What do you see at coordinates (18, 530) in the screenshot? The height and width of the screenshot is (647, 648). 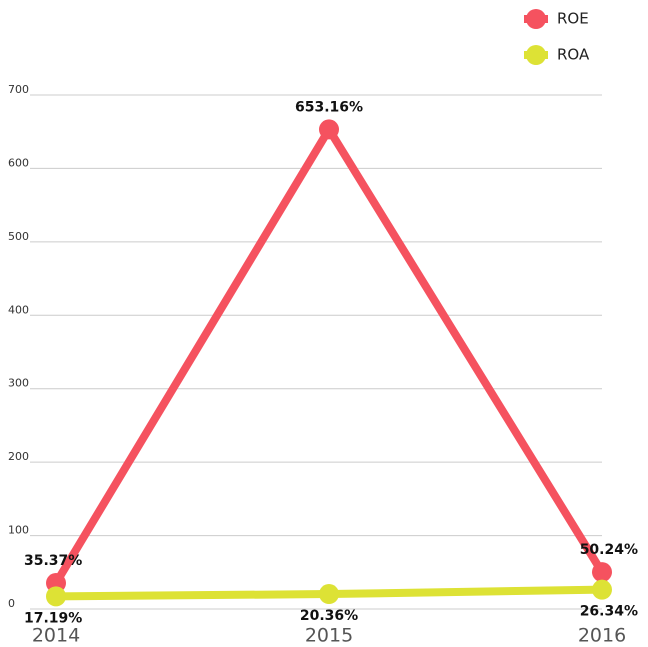 I see `y-tick-label: 100` at bounding box center [18, 530].